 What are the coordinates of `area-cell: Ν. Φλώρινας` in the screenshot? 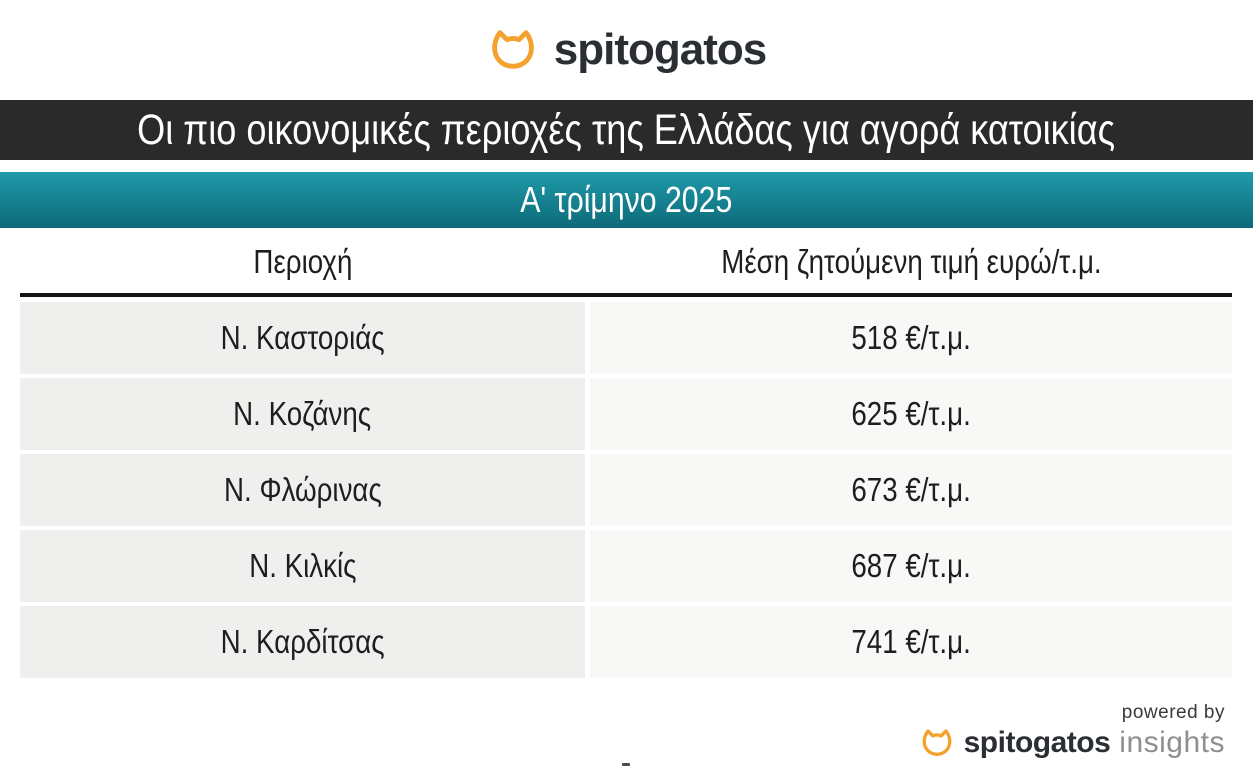 It's located at (302, 490).